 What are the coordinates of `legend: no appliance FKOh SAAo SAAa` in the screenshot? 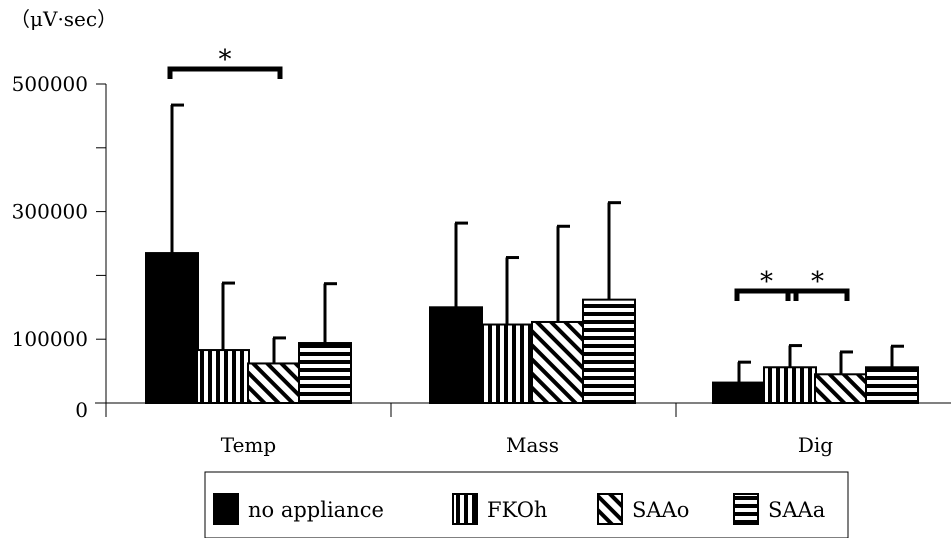 It's located at (526, 504).